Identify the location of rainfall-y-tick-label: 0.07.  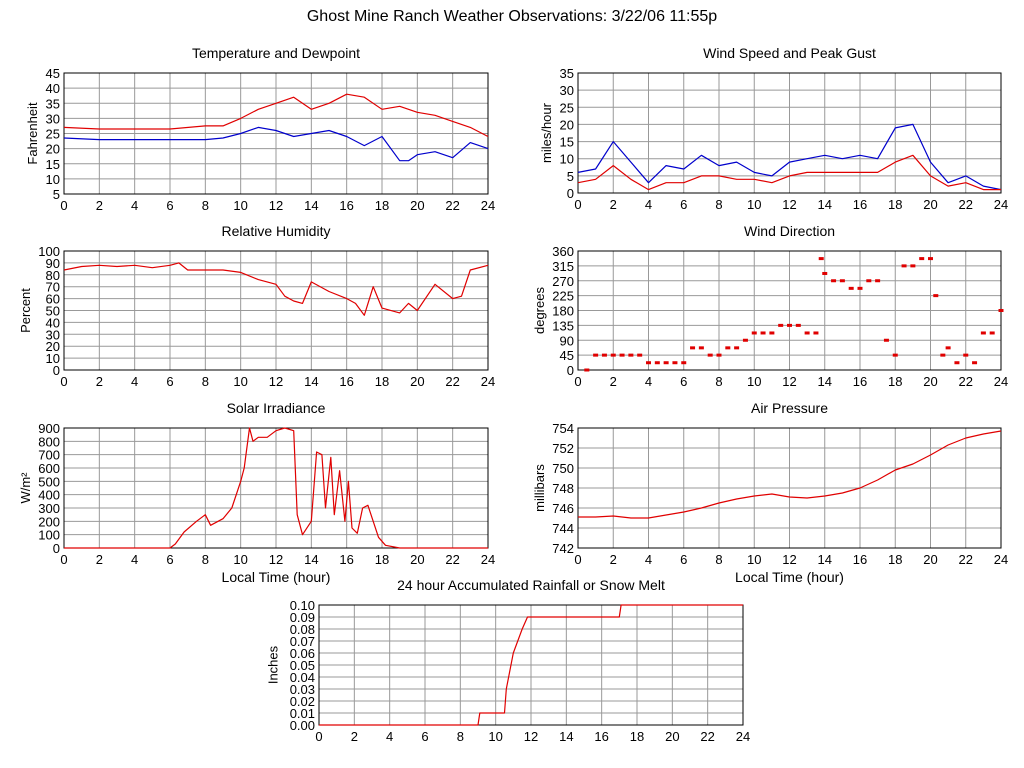
(302, 641).